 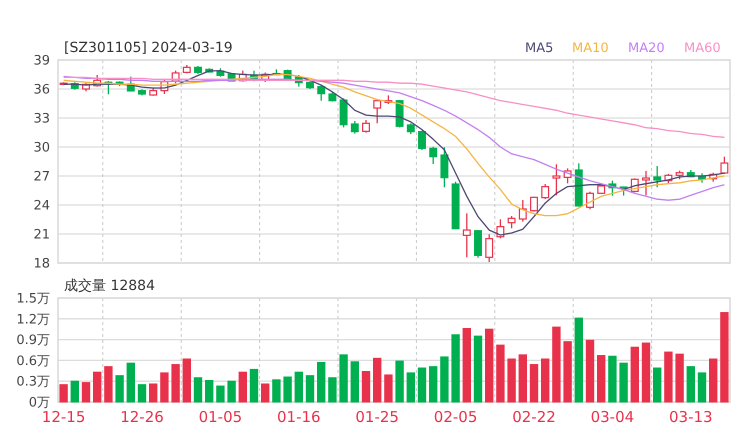 What do you see at coordinates (612, 417) in the screenshot?
I see `x-tick-label: 03-04` at bounding box center [612, 417].